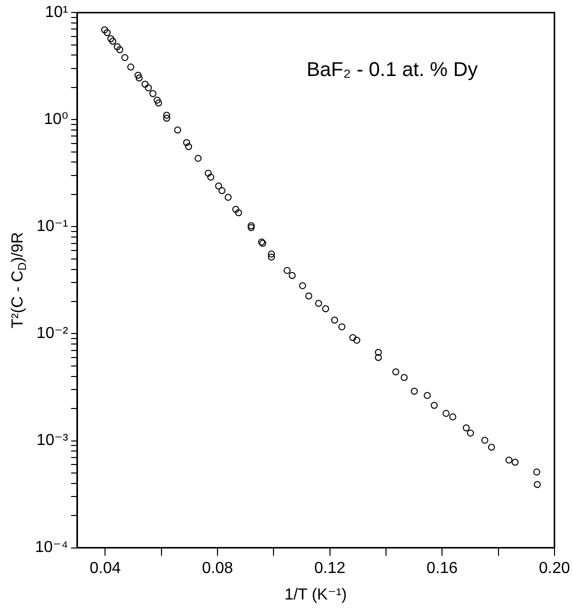  Describe the element at coordinates (52, 227) in the screenshot. I see `y-tick-label: 10⁻¹` at that location.